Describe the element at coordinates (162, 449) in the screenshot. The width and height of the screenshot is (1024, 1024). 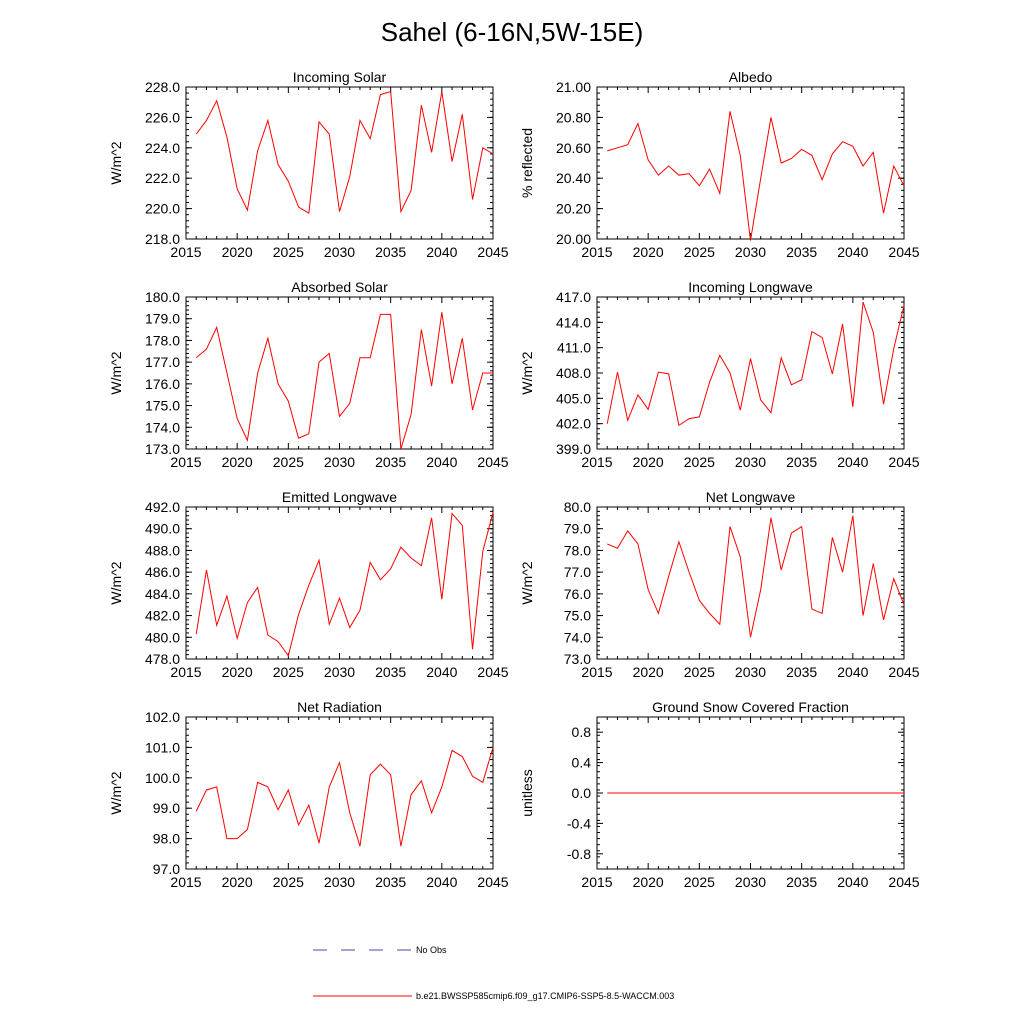
I see `y-tick-label: 173.0` at that location.